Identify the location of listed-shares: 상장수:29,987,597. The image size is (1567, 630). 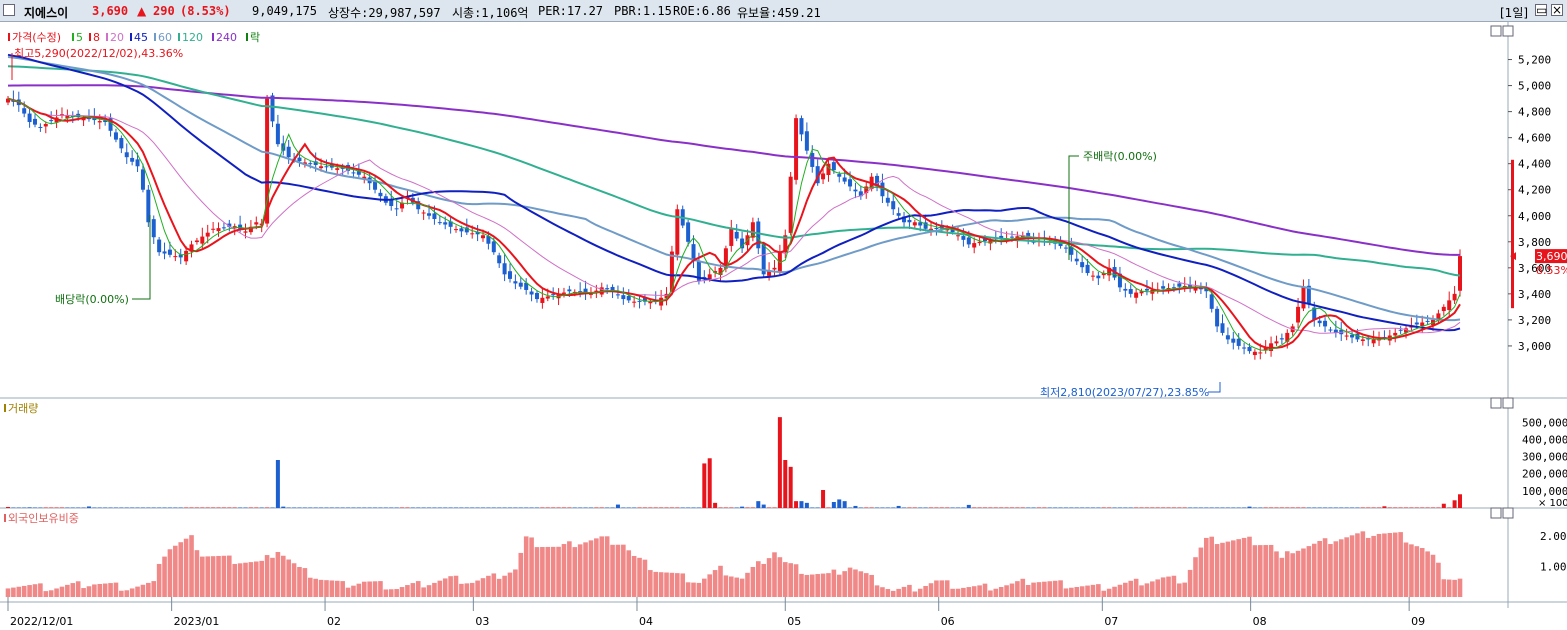
(384, 13).